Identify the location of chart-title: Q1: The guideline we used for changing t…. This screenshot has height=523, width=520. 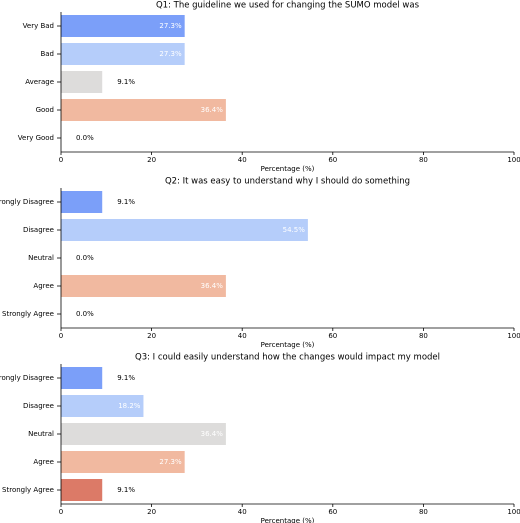
(288, 6).